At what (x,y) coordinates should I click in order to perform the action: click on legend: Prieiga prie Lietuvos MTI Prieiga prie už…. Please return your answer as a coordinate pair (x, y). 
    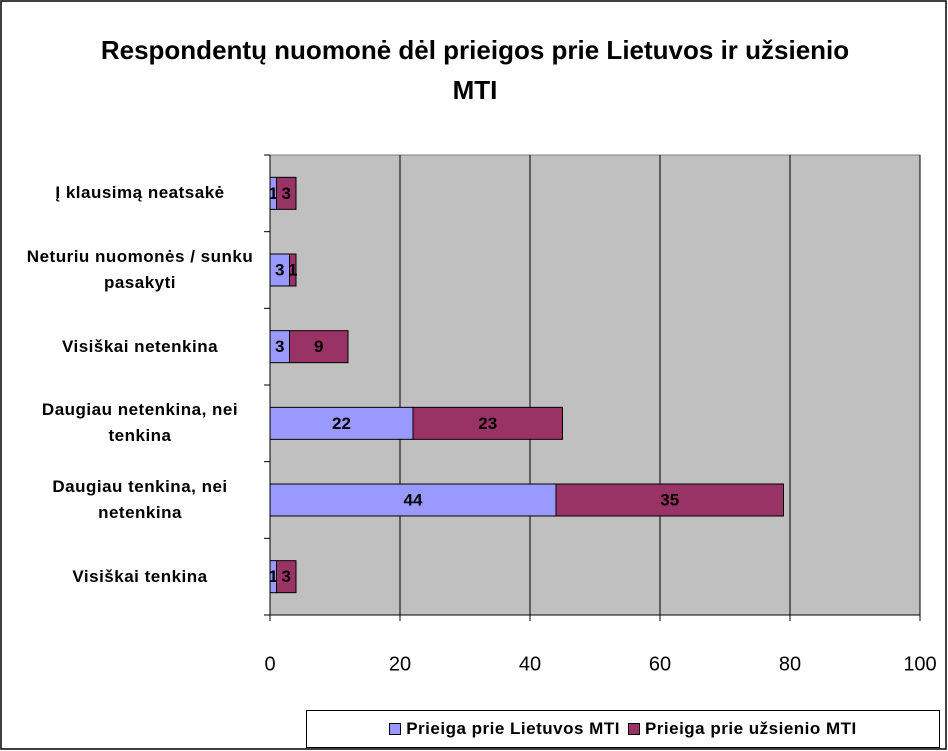
    Looking at the image, I should click on (623, 729).